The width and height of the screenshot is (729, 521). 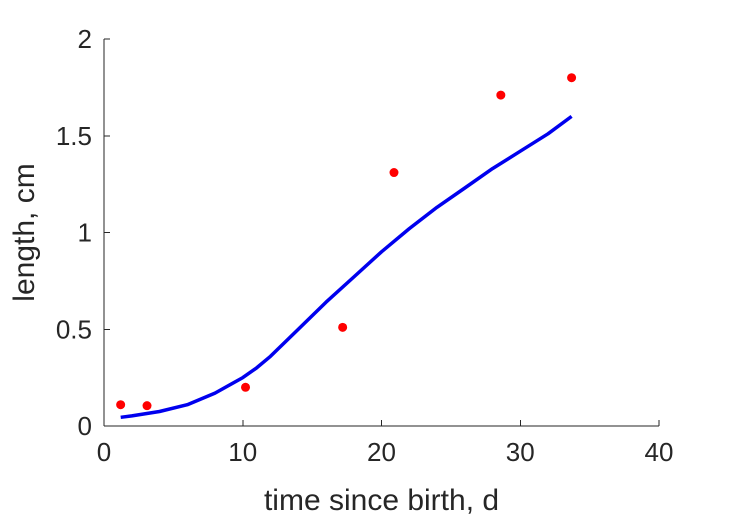 What do you see at coordinates (24, 232) in the screenshot?
I see `y-axis-label: length, cm` at bounding box center [24, 232].